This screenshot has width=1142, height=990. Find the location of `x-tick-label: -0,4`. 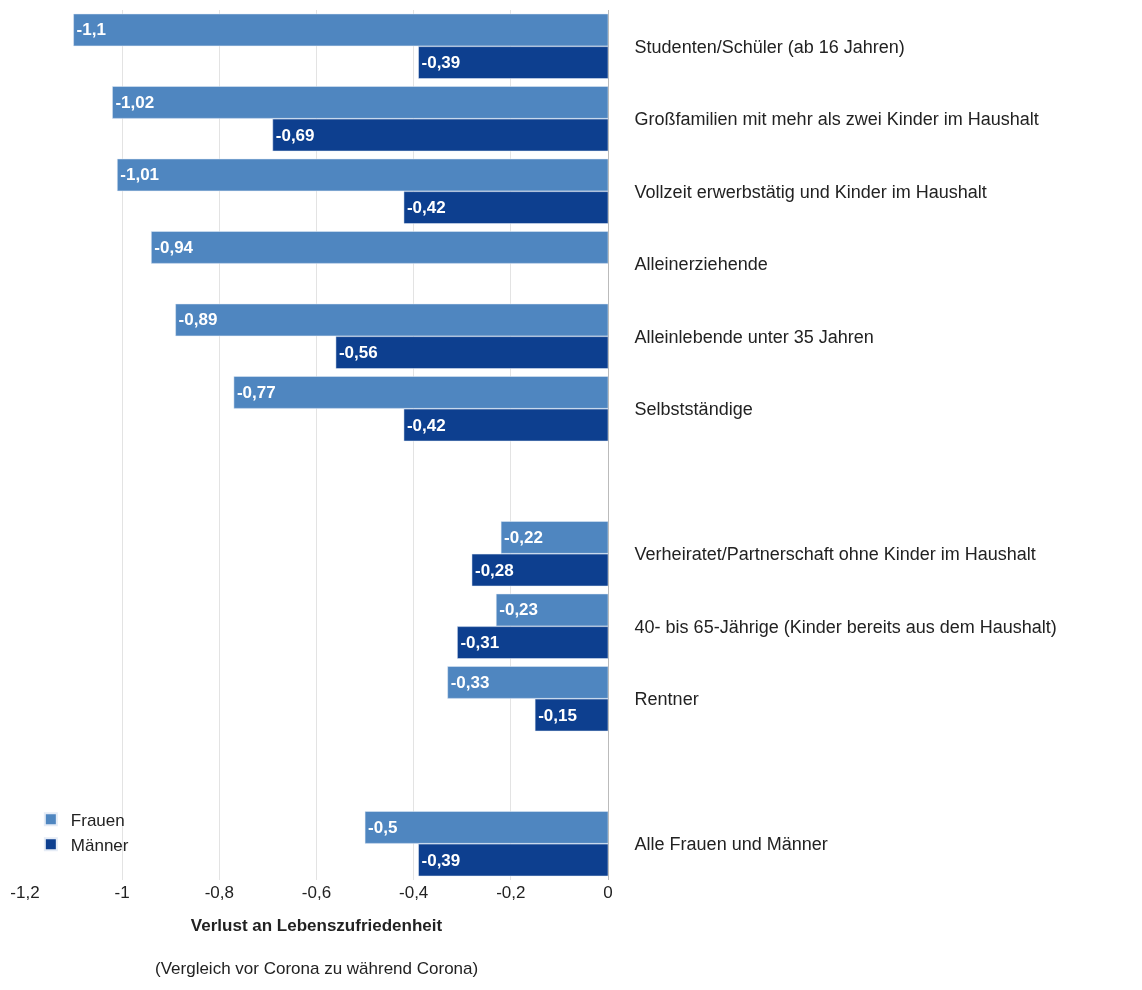

x-tick-label: -0,4 is located at coordinates (414, 892).